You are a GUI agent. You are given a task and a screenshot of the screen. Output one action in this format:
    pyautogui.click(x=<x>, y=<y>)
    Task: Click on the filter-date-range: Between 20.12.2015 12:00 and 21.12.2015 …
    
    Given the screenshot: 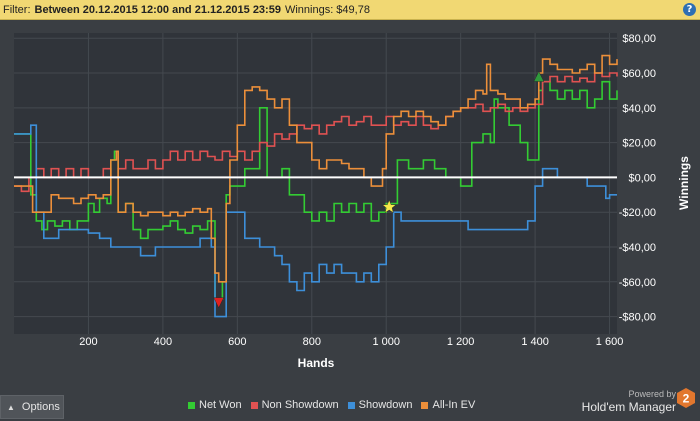 What is the action you would take?
    pyautogui.click(x=157, y=9)
    